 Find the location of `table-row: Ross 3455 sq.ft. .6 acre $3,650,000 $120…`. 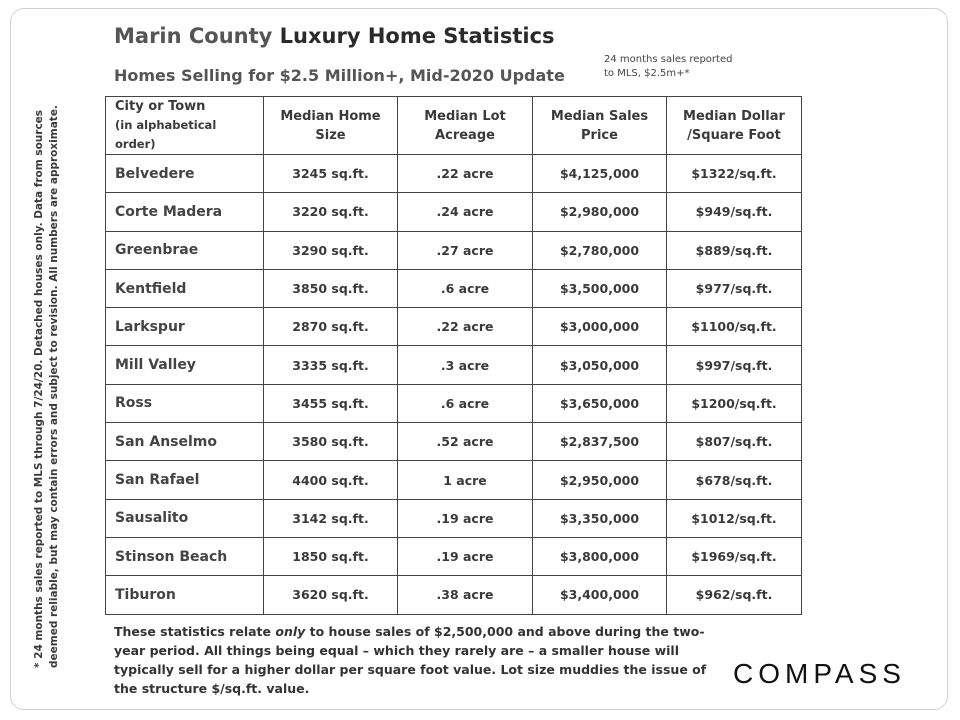

table-row: Ross 3455 sq.ft. .6 acre $3,650,000 $120… is located at coordinates (453, 403).